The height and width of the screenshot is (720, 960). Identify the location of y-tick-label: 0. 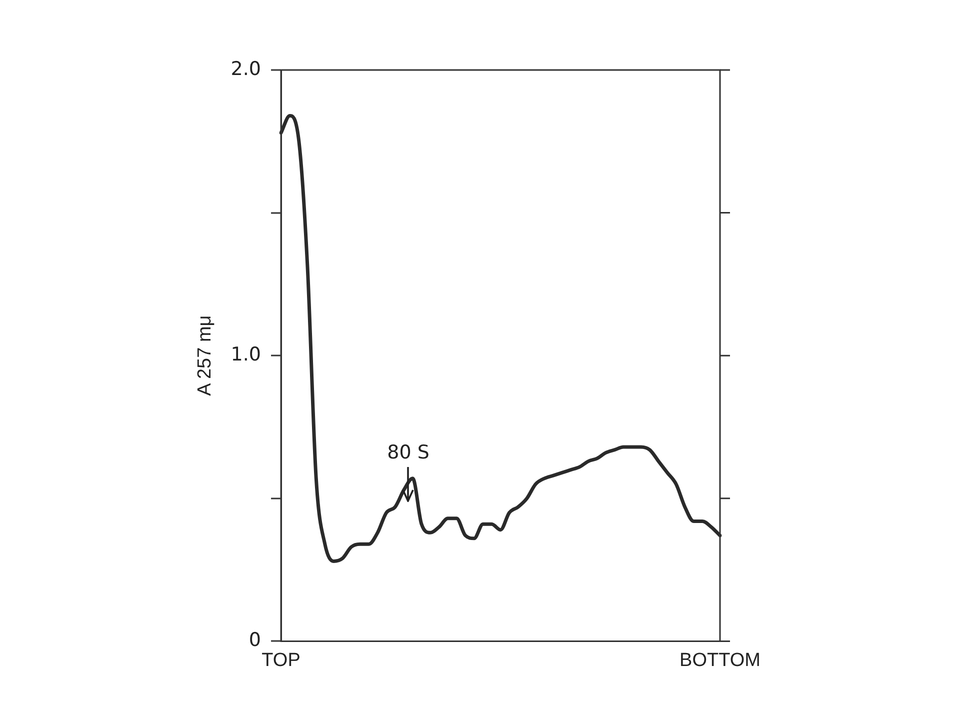
(255, 640).